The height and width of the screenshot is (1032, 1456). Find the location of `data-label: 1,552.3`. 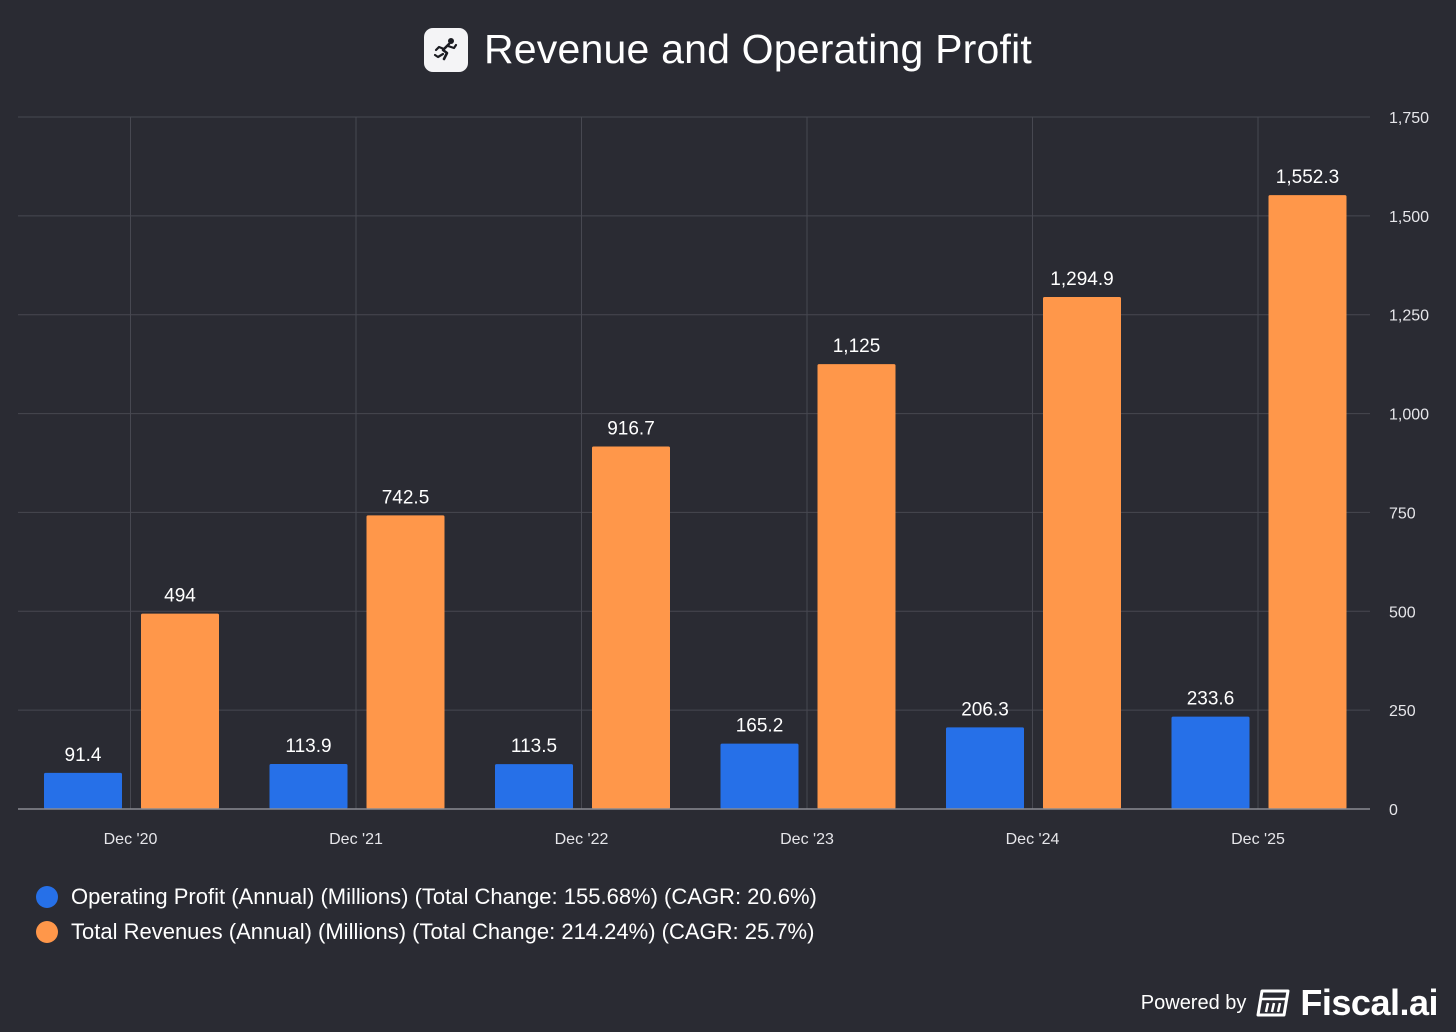

data-label: 1,552.3 is located at coordinates (1307, 177).